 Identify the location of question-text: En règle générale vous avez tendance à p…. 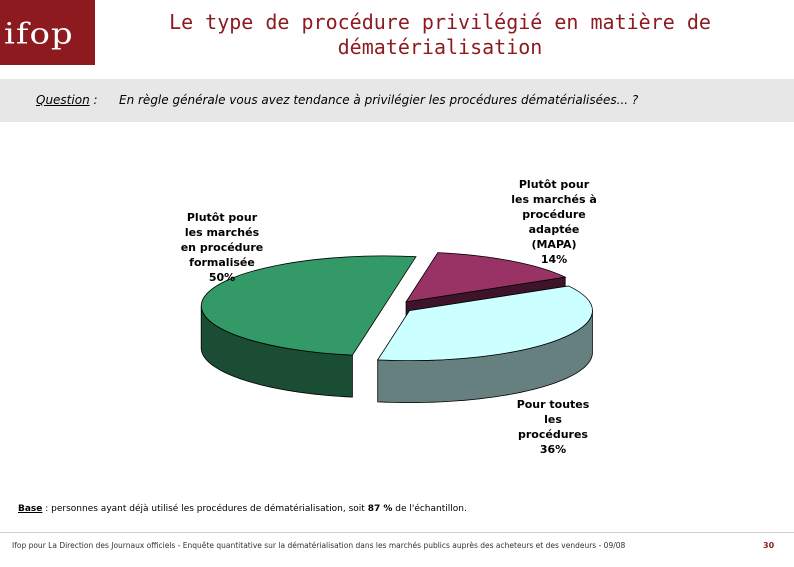
(379, 100).